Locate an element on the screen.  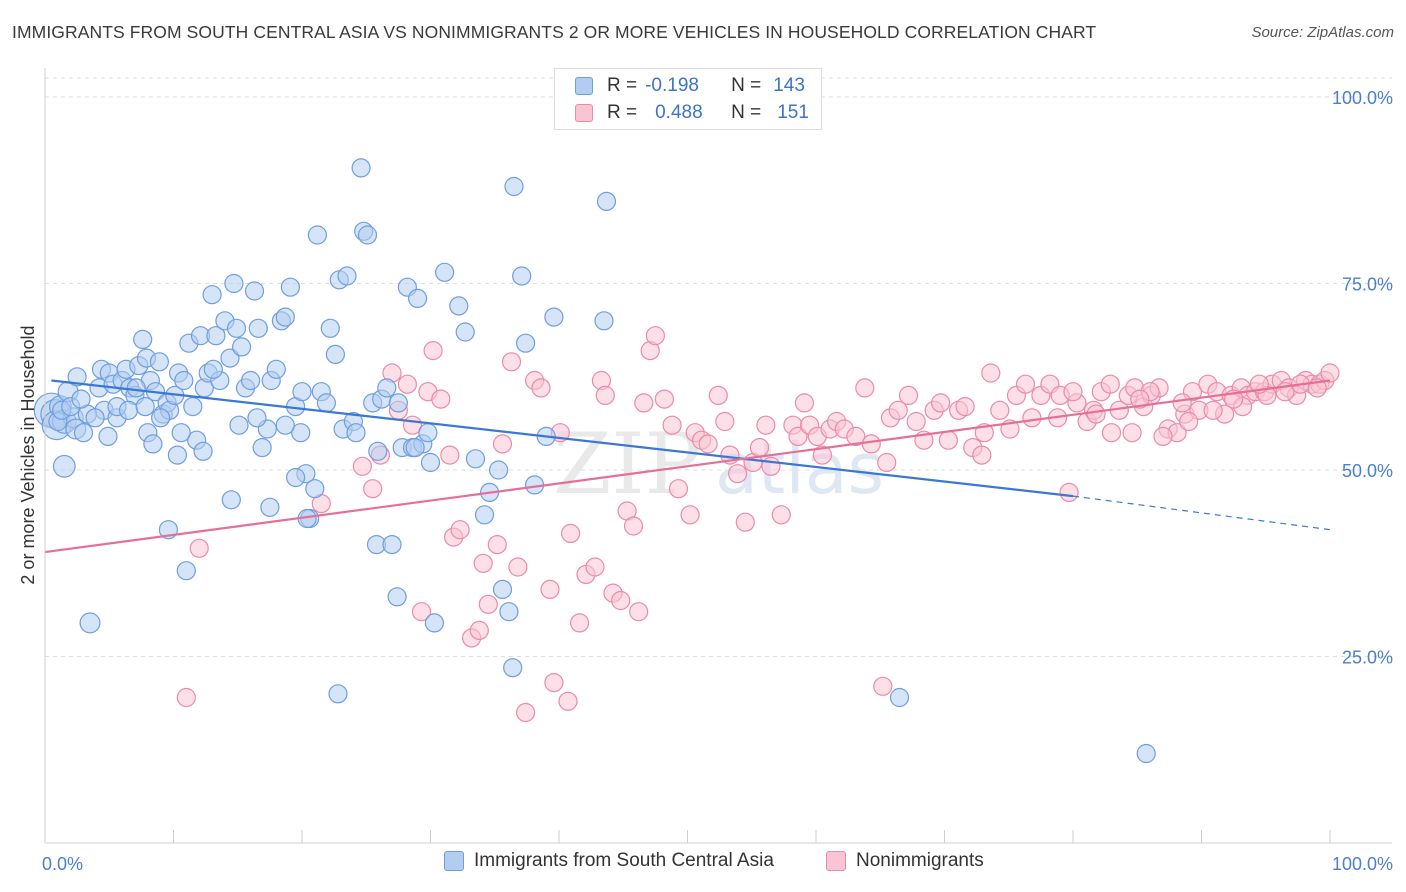
n-label: N = is located at coordinates (746, 85).